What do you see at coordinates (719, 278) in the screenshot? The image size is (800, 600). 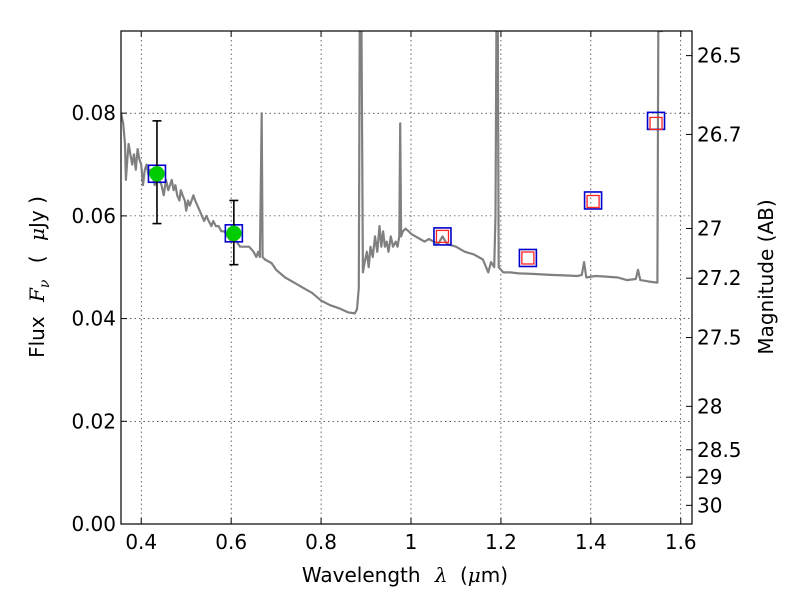 I see `y2-tick-label: 27.2` at bounding box center [719, 278].